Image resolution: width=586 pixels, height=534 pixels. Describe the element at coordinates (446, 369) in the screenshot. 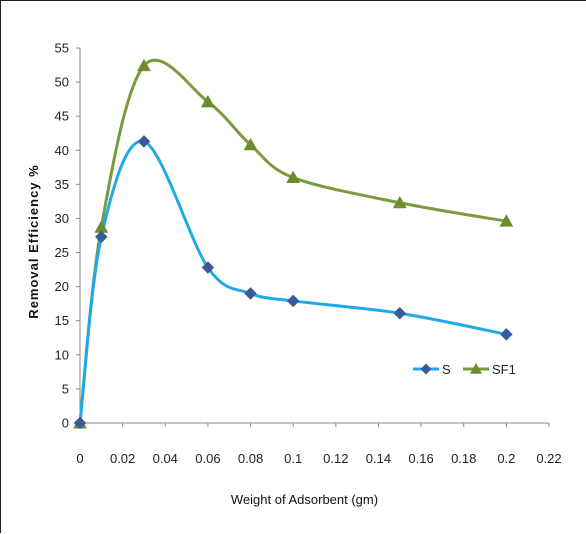

I see `legend-label-s: S` at that location.